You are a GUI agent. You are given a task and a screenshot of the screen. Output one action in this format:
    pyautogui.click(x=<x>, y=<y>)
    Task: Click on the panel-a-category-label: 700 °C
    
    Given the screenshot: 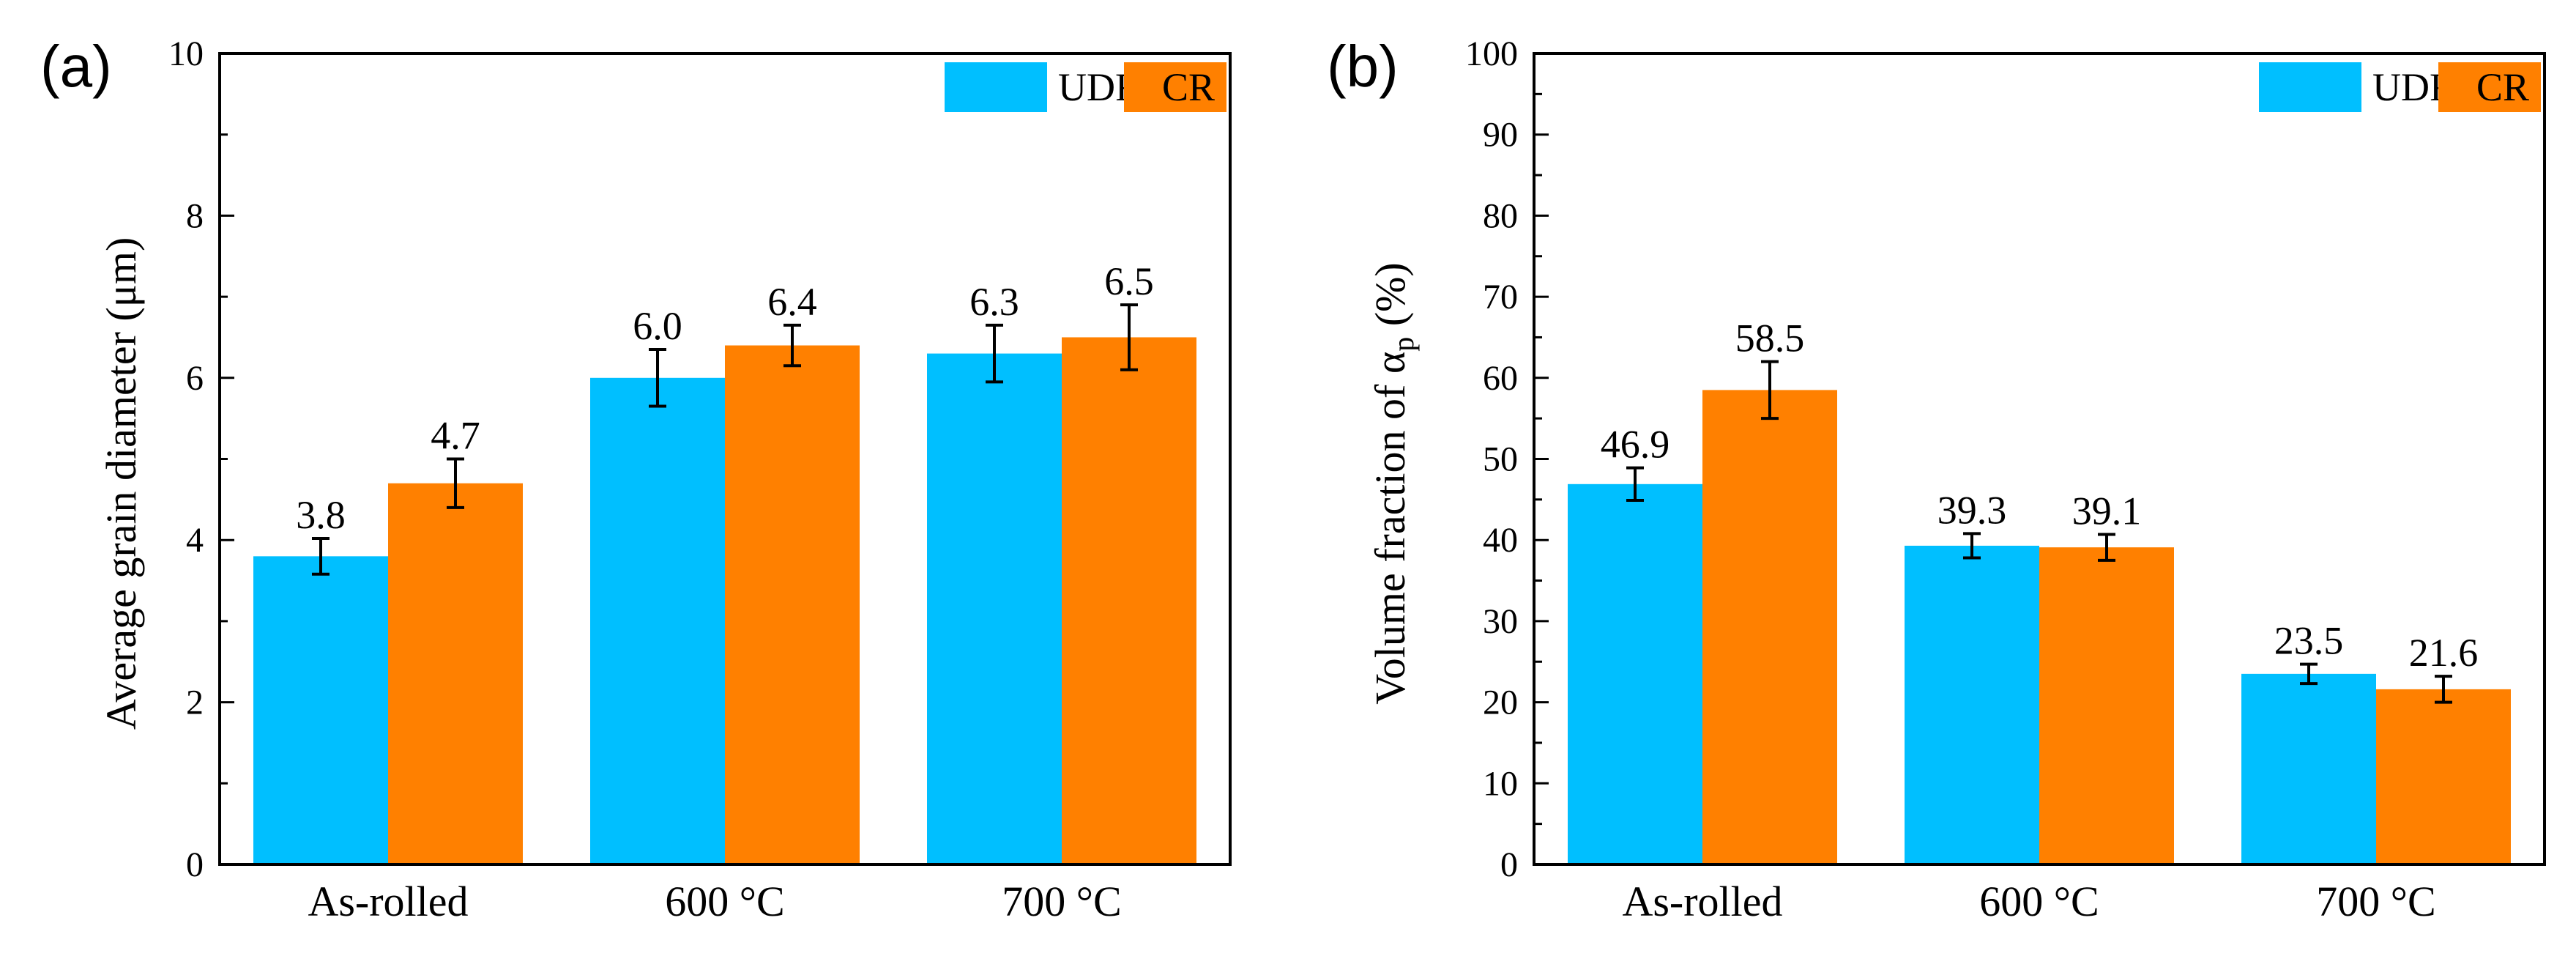 What is the action you would take?
    pyautogui.click(x=1061, y=902)
    